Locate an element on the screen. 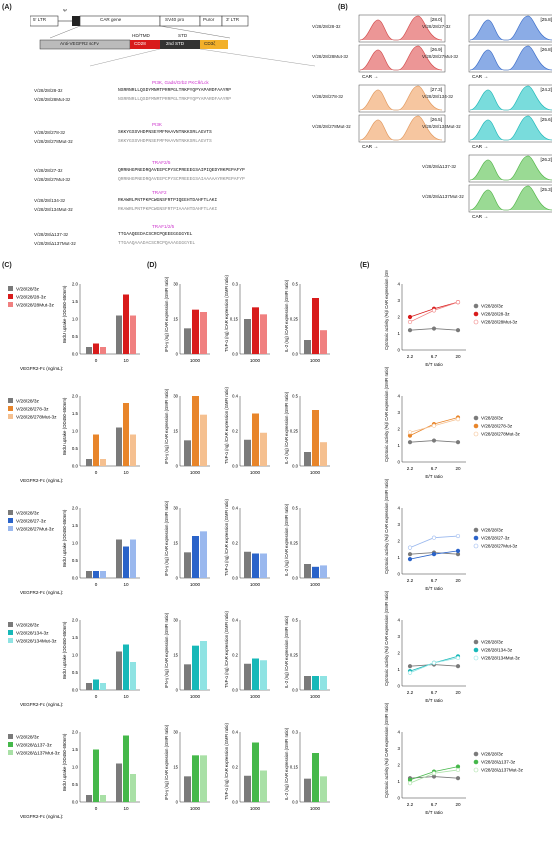  legend-swatch is located at coordinates (10, 744).